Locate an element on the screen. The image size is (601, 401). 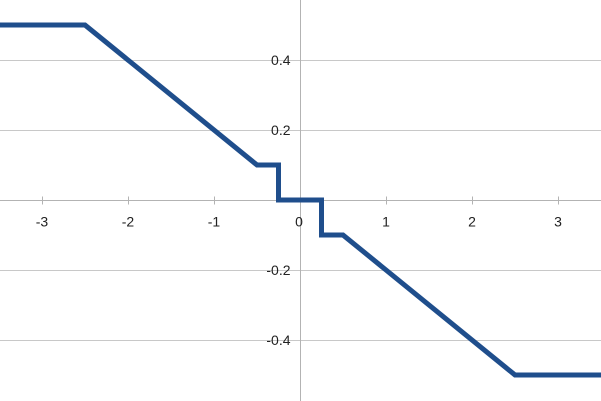
y-tick-label: 0.4 is located at coordinates (281, 60).